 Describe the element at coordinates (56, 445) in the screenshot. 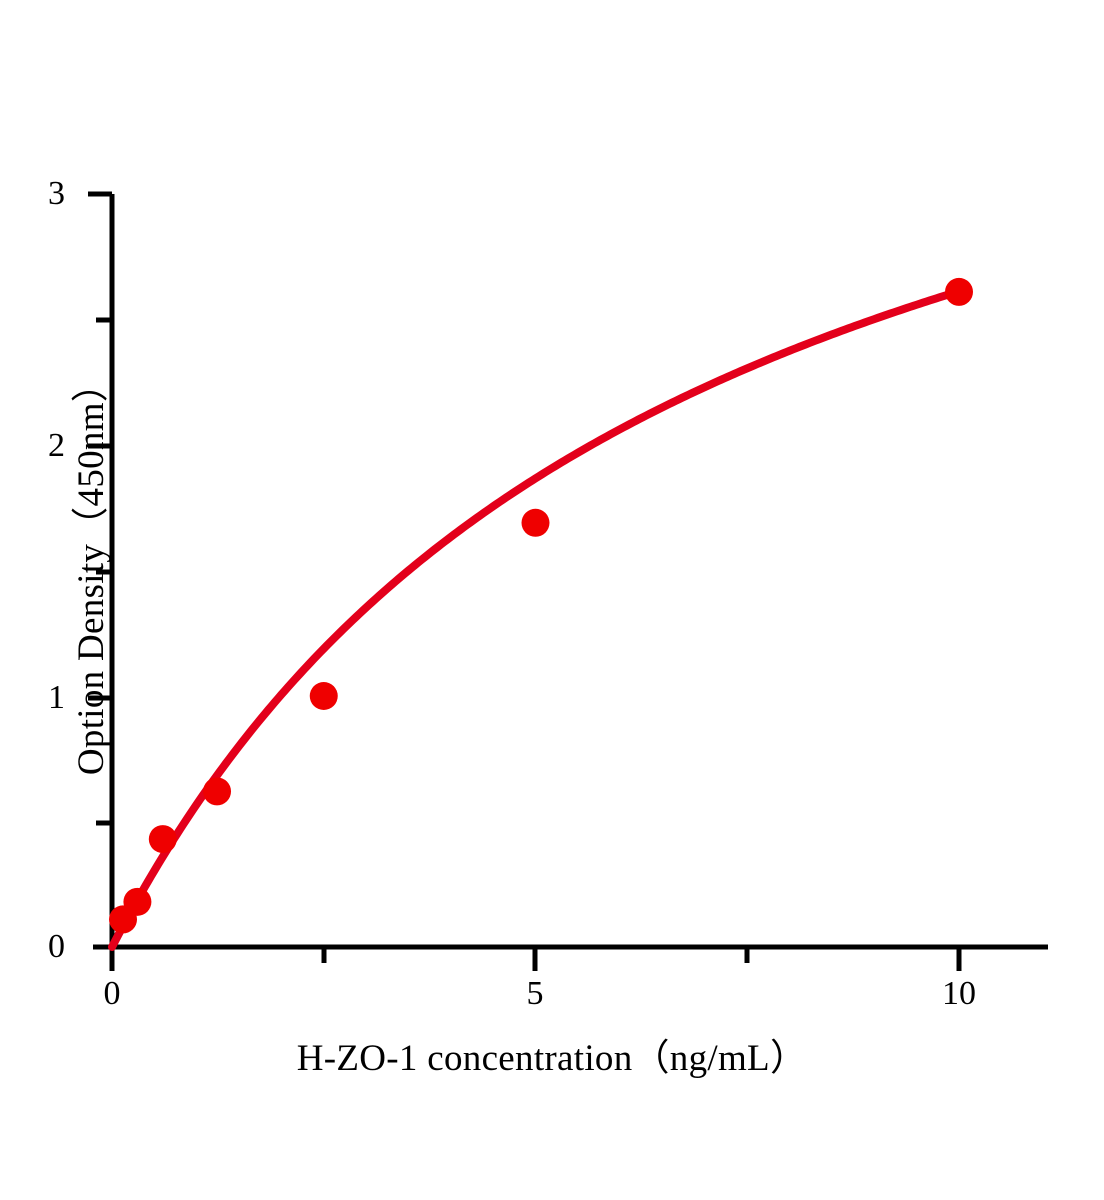

I see `y-tick-label-2: 2` at that location.